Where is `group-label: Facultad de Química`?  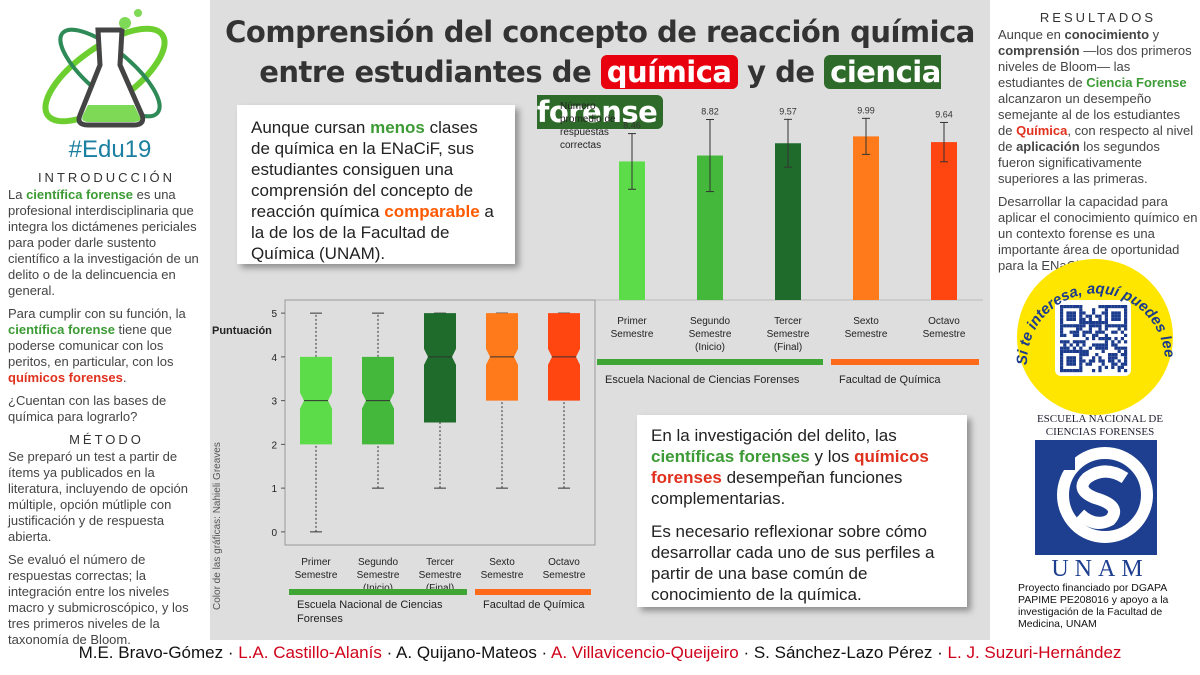 group-label: Facultad de Química is located at coordinates (890, 380).